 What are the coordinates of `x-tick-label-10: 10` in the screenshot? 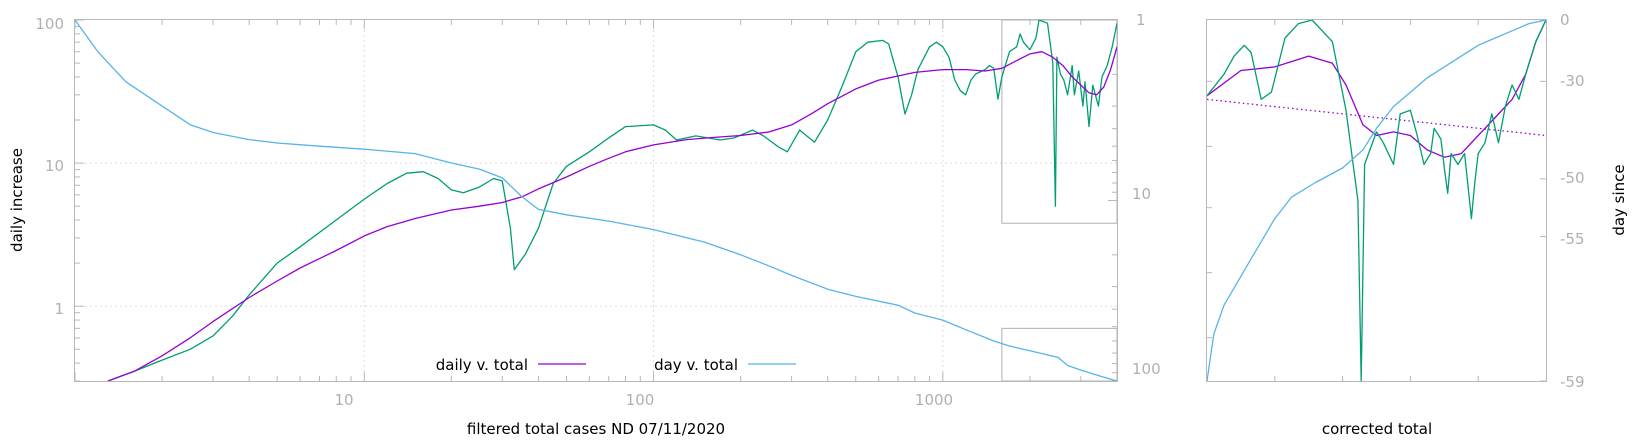 It's located at (343, 400).